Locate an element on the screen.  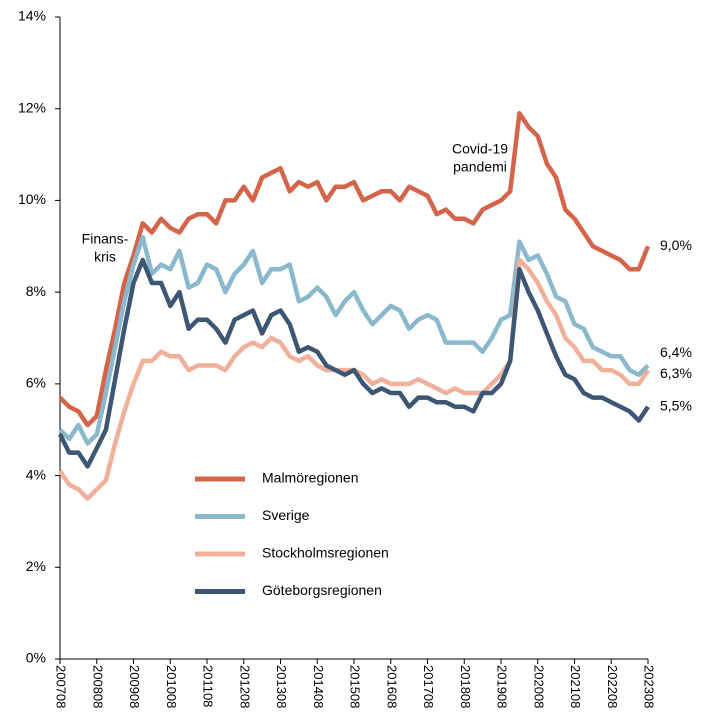
x-tick-label: 200708 is located at coordinates (61, 686).